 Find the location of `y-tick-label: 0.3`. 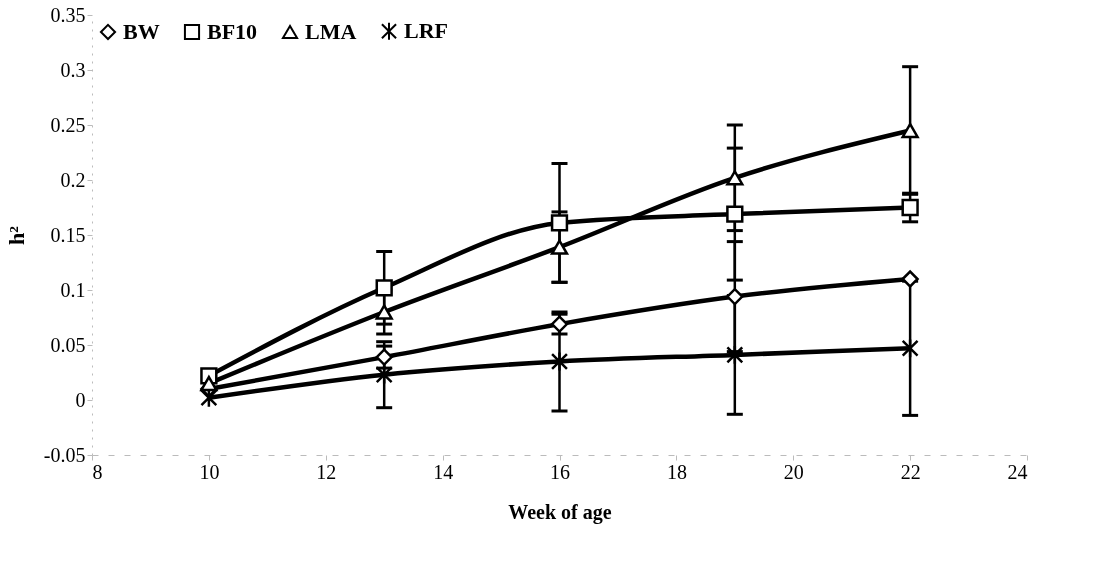

y-tick-label: 0.3 is located at coordinates (73, 69).